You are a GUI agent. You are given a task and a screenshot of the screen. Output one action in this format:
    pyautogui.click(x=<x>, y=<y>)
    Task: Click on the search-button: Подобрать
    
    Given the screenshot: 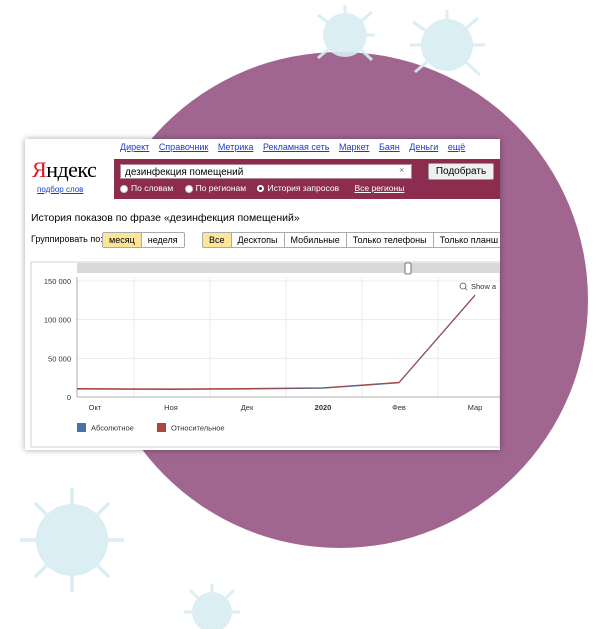 What is the action you would take?
    pyautogui.click(x=461, y=171)
    